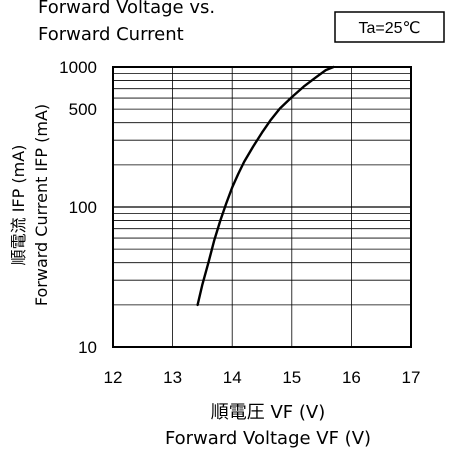  I want to click on x-tick-label: 12, so click(113, 377).